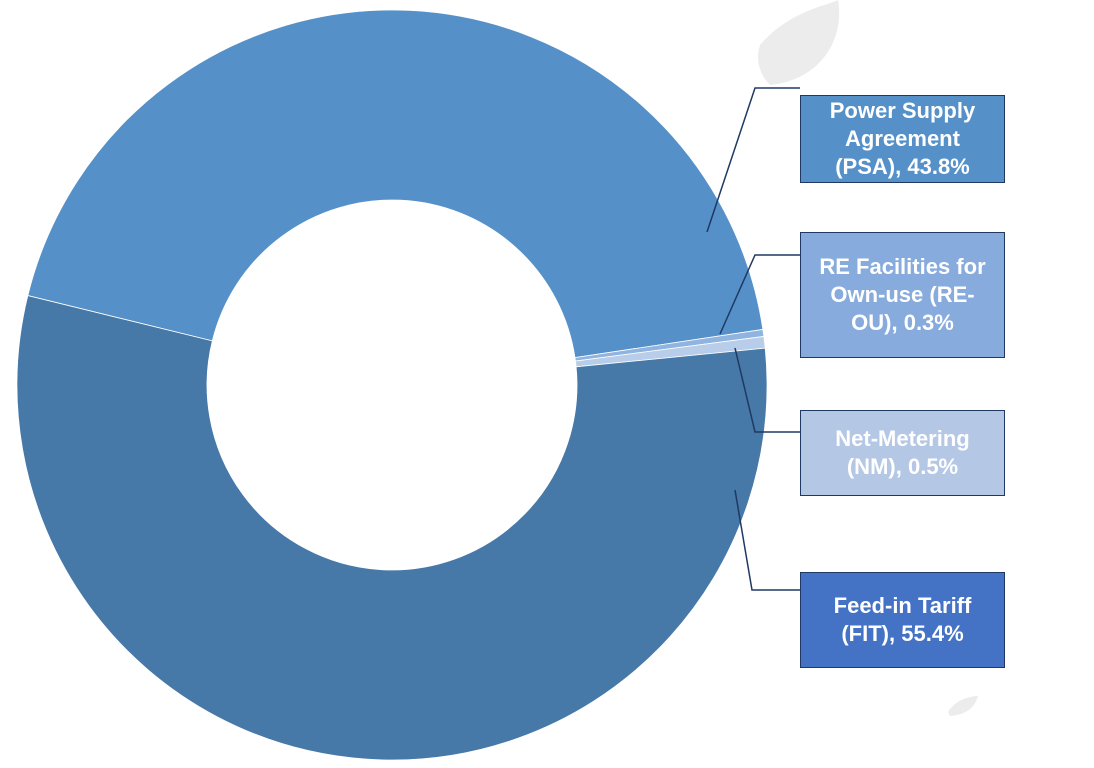 The height and width of the screenshot is (768, 1094). Describe the element at coordinates (902, 453) in the screenshot. I see `data-label: Net-Metering (NM)0.5%` at that location.